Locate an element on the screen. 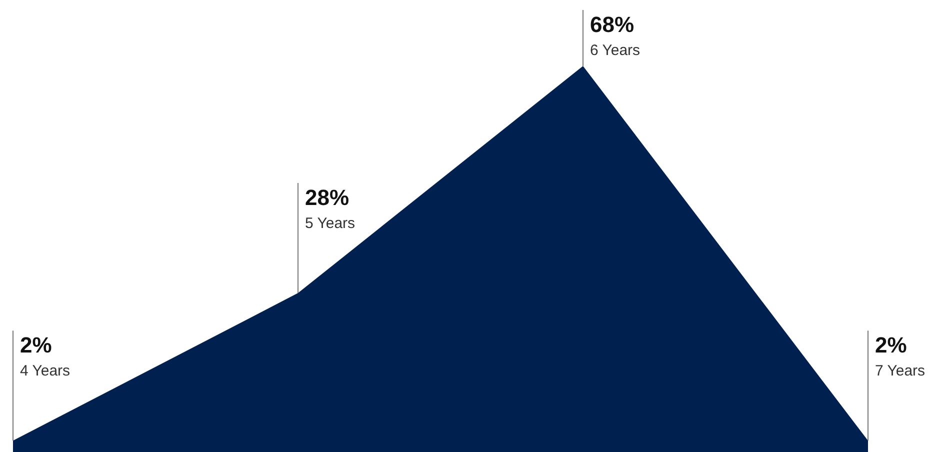 This screenshot has height=452, width=949. x-tick-label: 7 Years is located at coordinates (900, 371).